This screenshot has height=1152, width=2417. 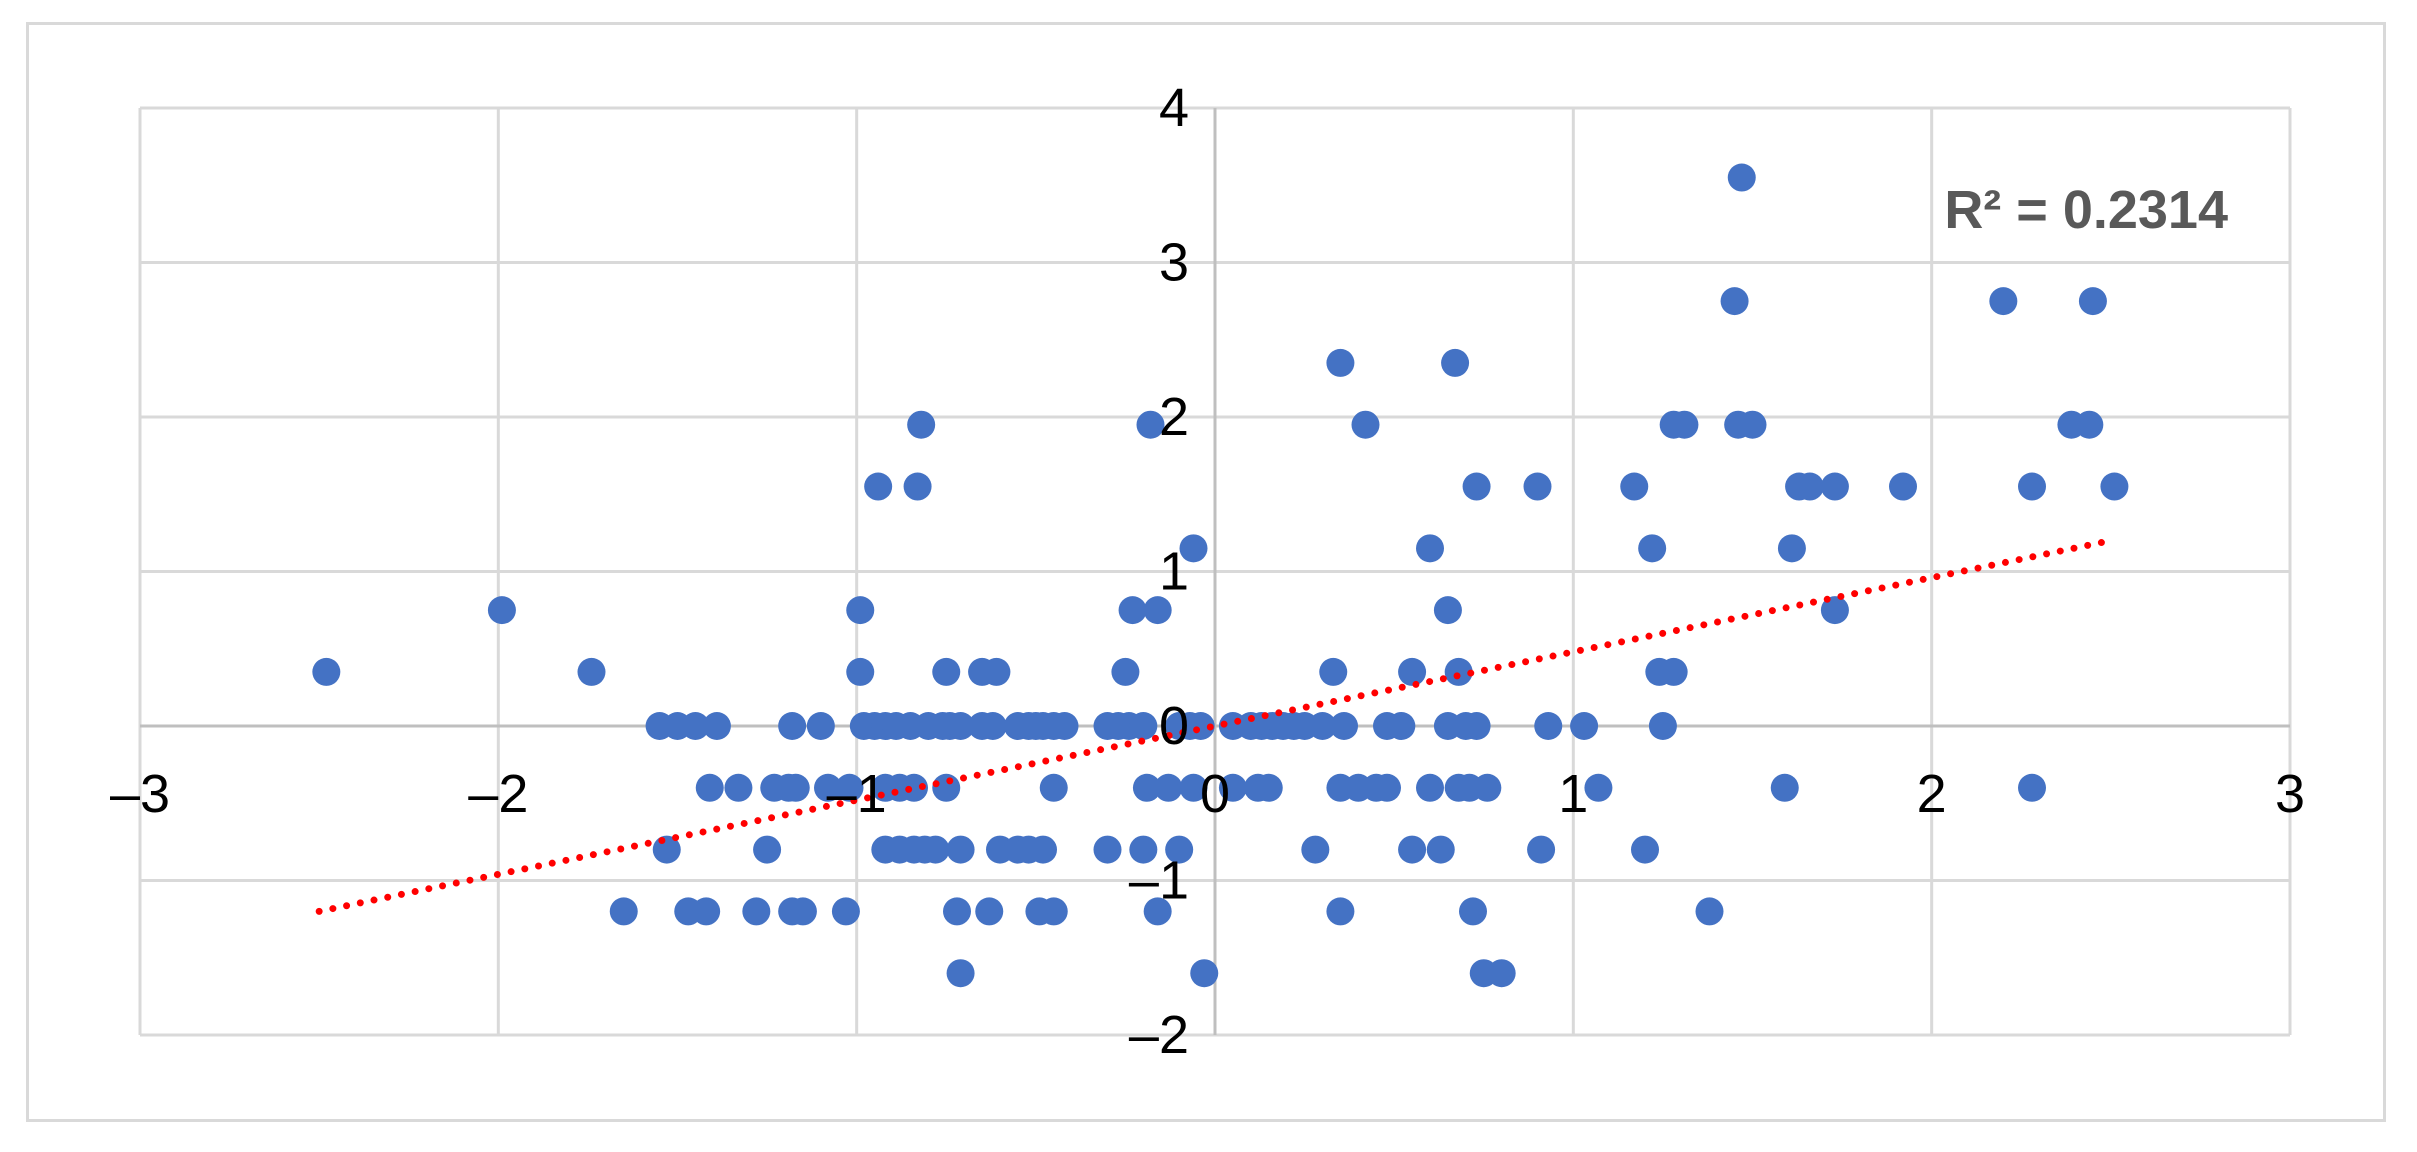 I want to click on r-squared-label: R² = 0.2314, so click(x=2086, y=210).